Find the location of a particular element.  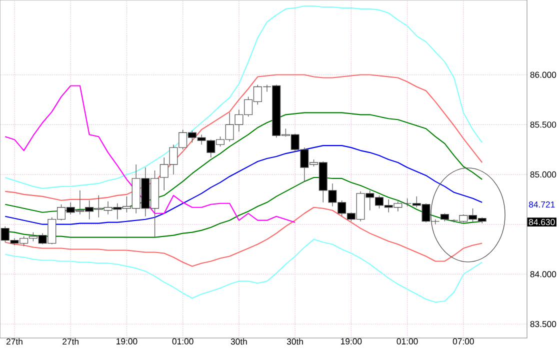

y-tick-label: 85.000 is located at coordinates (543, 174).